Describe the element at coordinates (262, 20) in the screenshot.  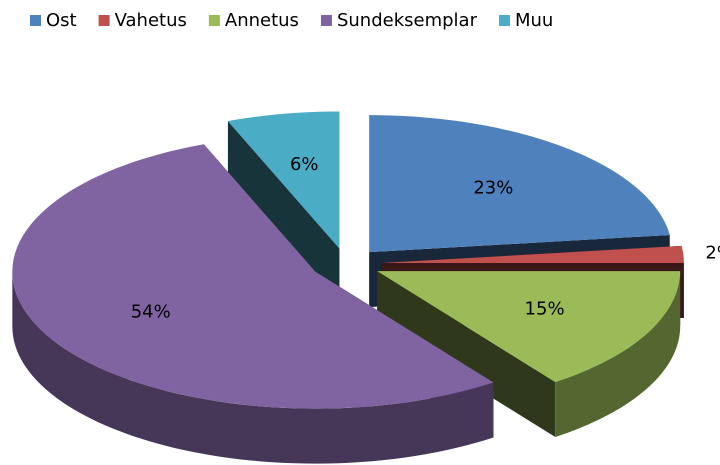
I see `legend-label: Annetus` at that location.